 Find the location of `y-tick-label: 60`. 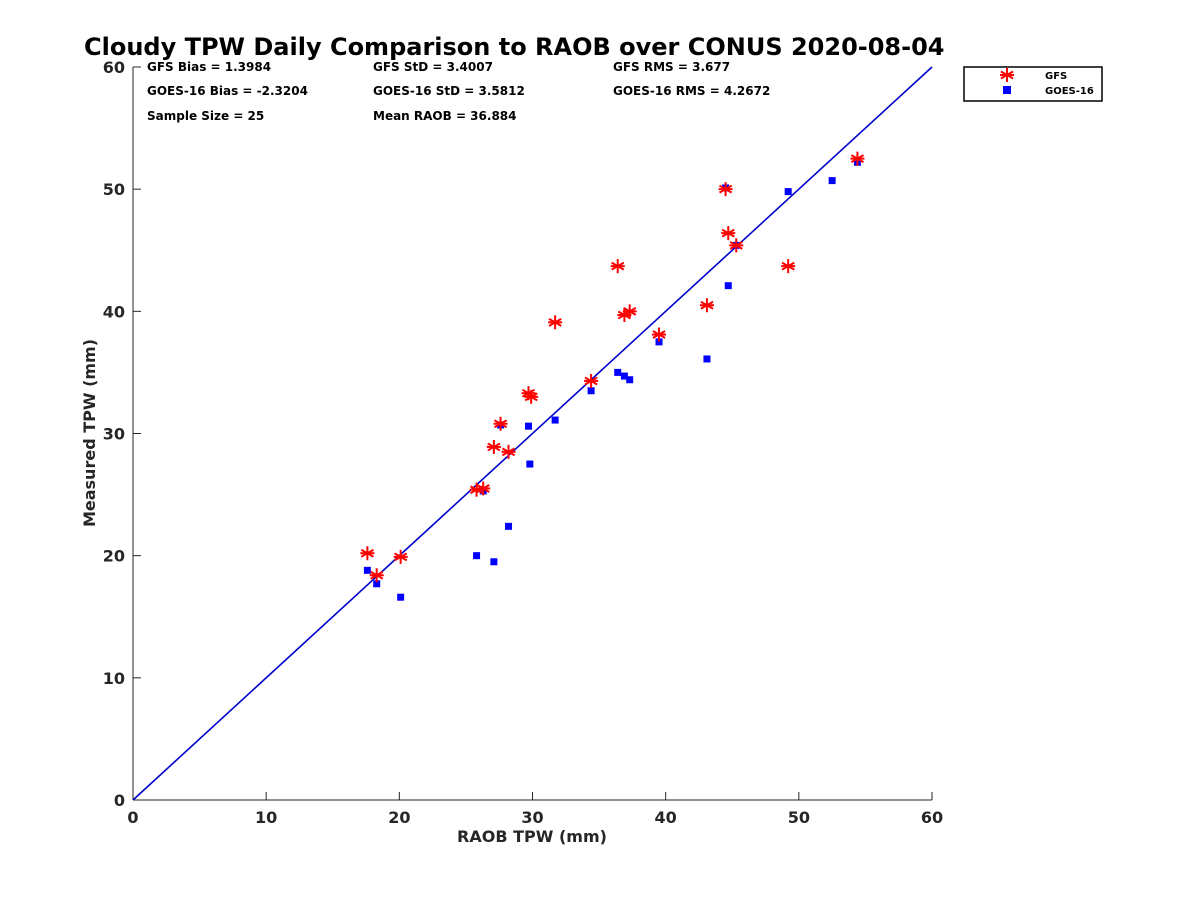

y-tick-label: 60 is located at coordinates (114, 67).